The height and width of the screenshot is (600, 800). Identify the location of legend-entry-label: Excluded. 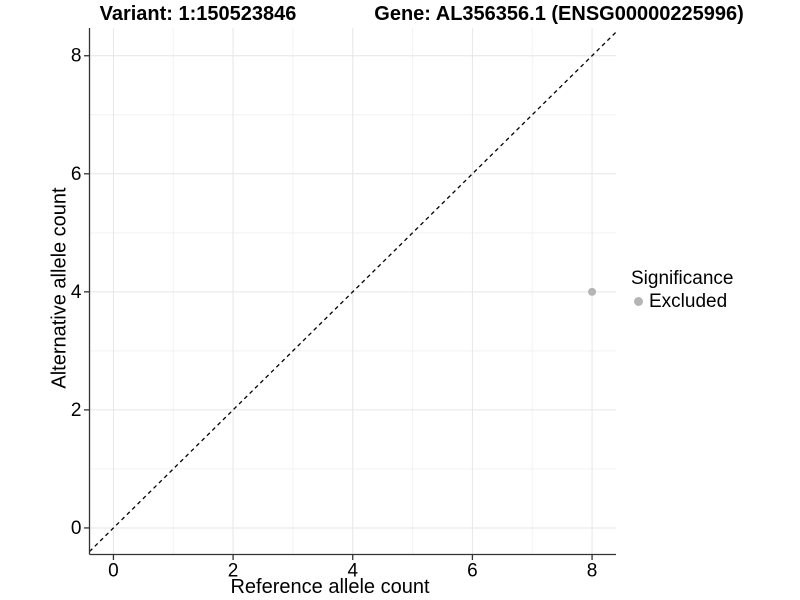
(688, 301).